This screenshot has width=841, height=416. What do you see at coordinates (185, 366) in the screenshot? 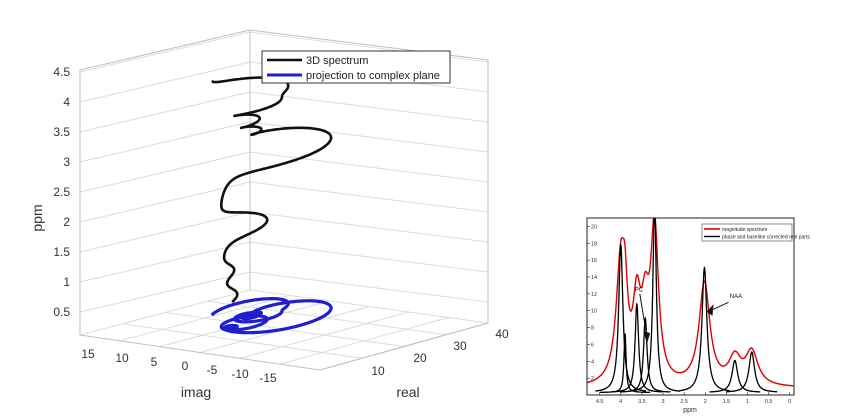
I see `imag-tick-0: 0` at bounding box center [185, 366].